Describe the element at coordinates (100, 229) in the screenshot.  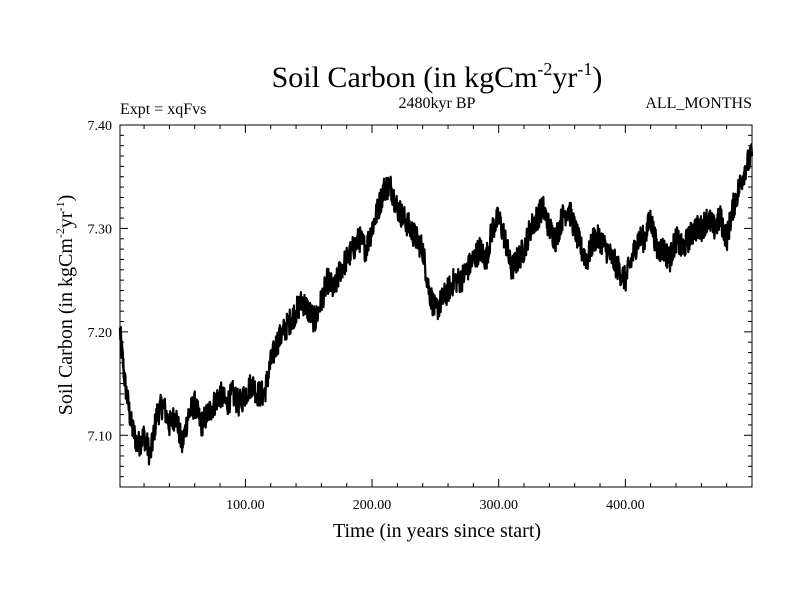
I see `y-tick-label: 7.30` at that location.